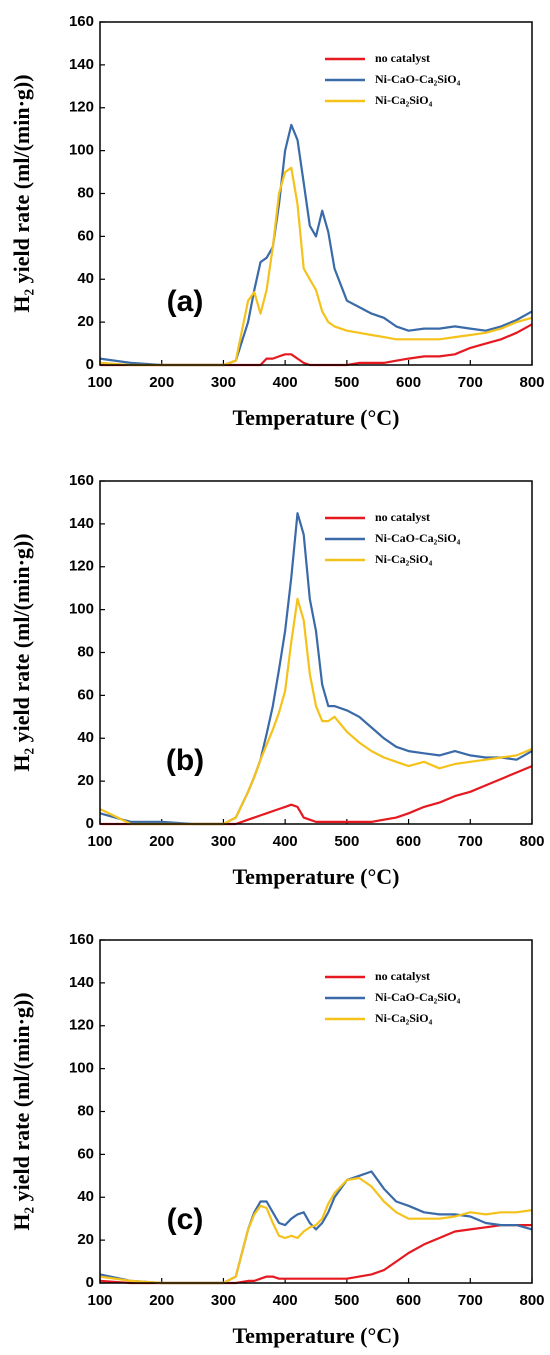 The width and height of the screenshot is (550, 1355). Describe the element at coordinates (185, 760) in the screenshot. I see `panel-label: (b)` at that location.